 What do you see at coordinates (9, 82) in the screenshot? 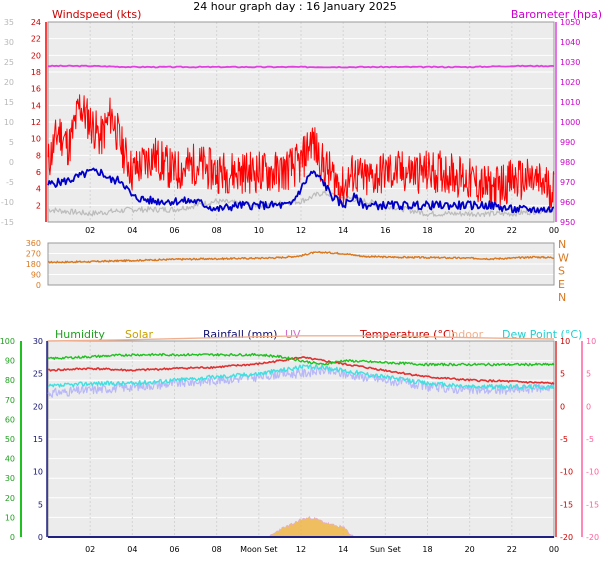
I see `outer-tick-label: 20` at bounding box center [9, 82].